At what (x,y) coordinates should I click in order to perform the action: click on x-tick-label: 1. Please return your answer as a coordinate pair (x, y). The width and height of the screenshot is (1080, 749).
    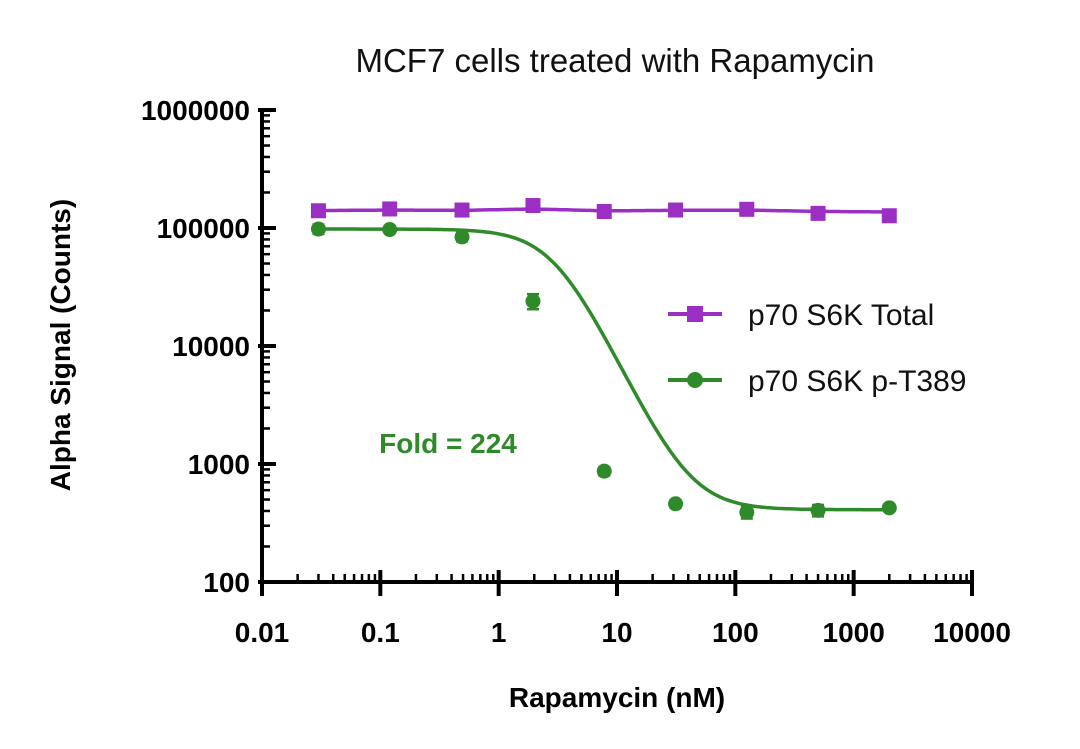
    Looking at the image, I should click on (499, 632).